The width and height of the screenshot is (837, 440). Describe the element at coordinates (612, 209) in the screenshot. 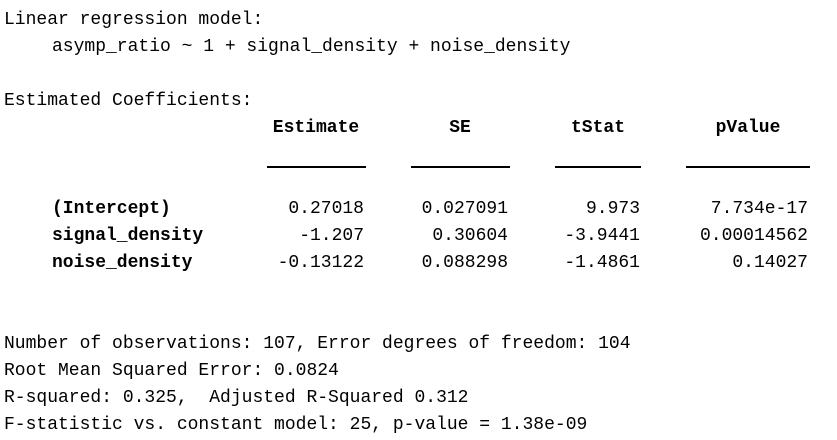

I see `table-cell-tstat: 9.973` at that location.